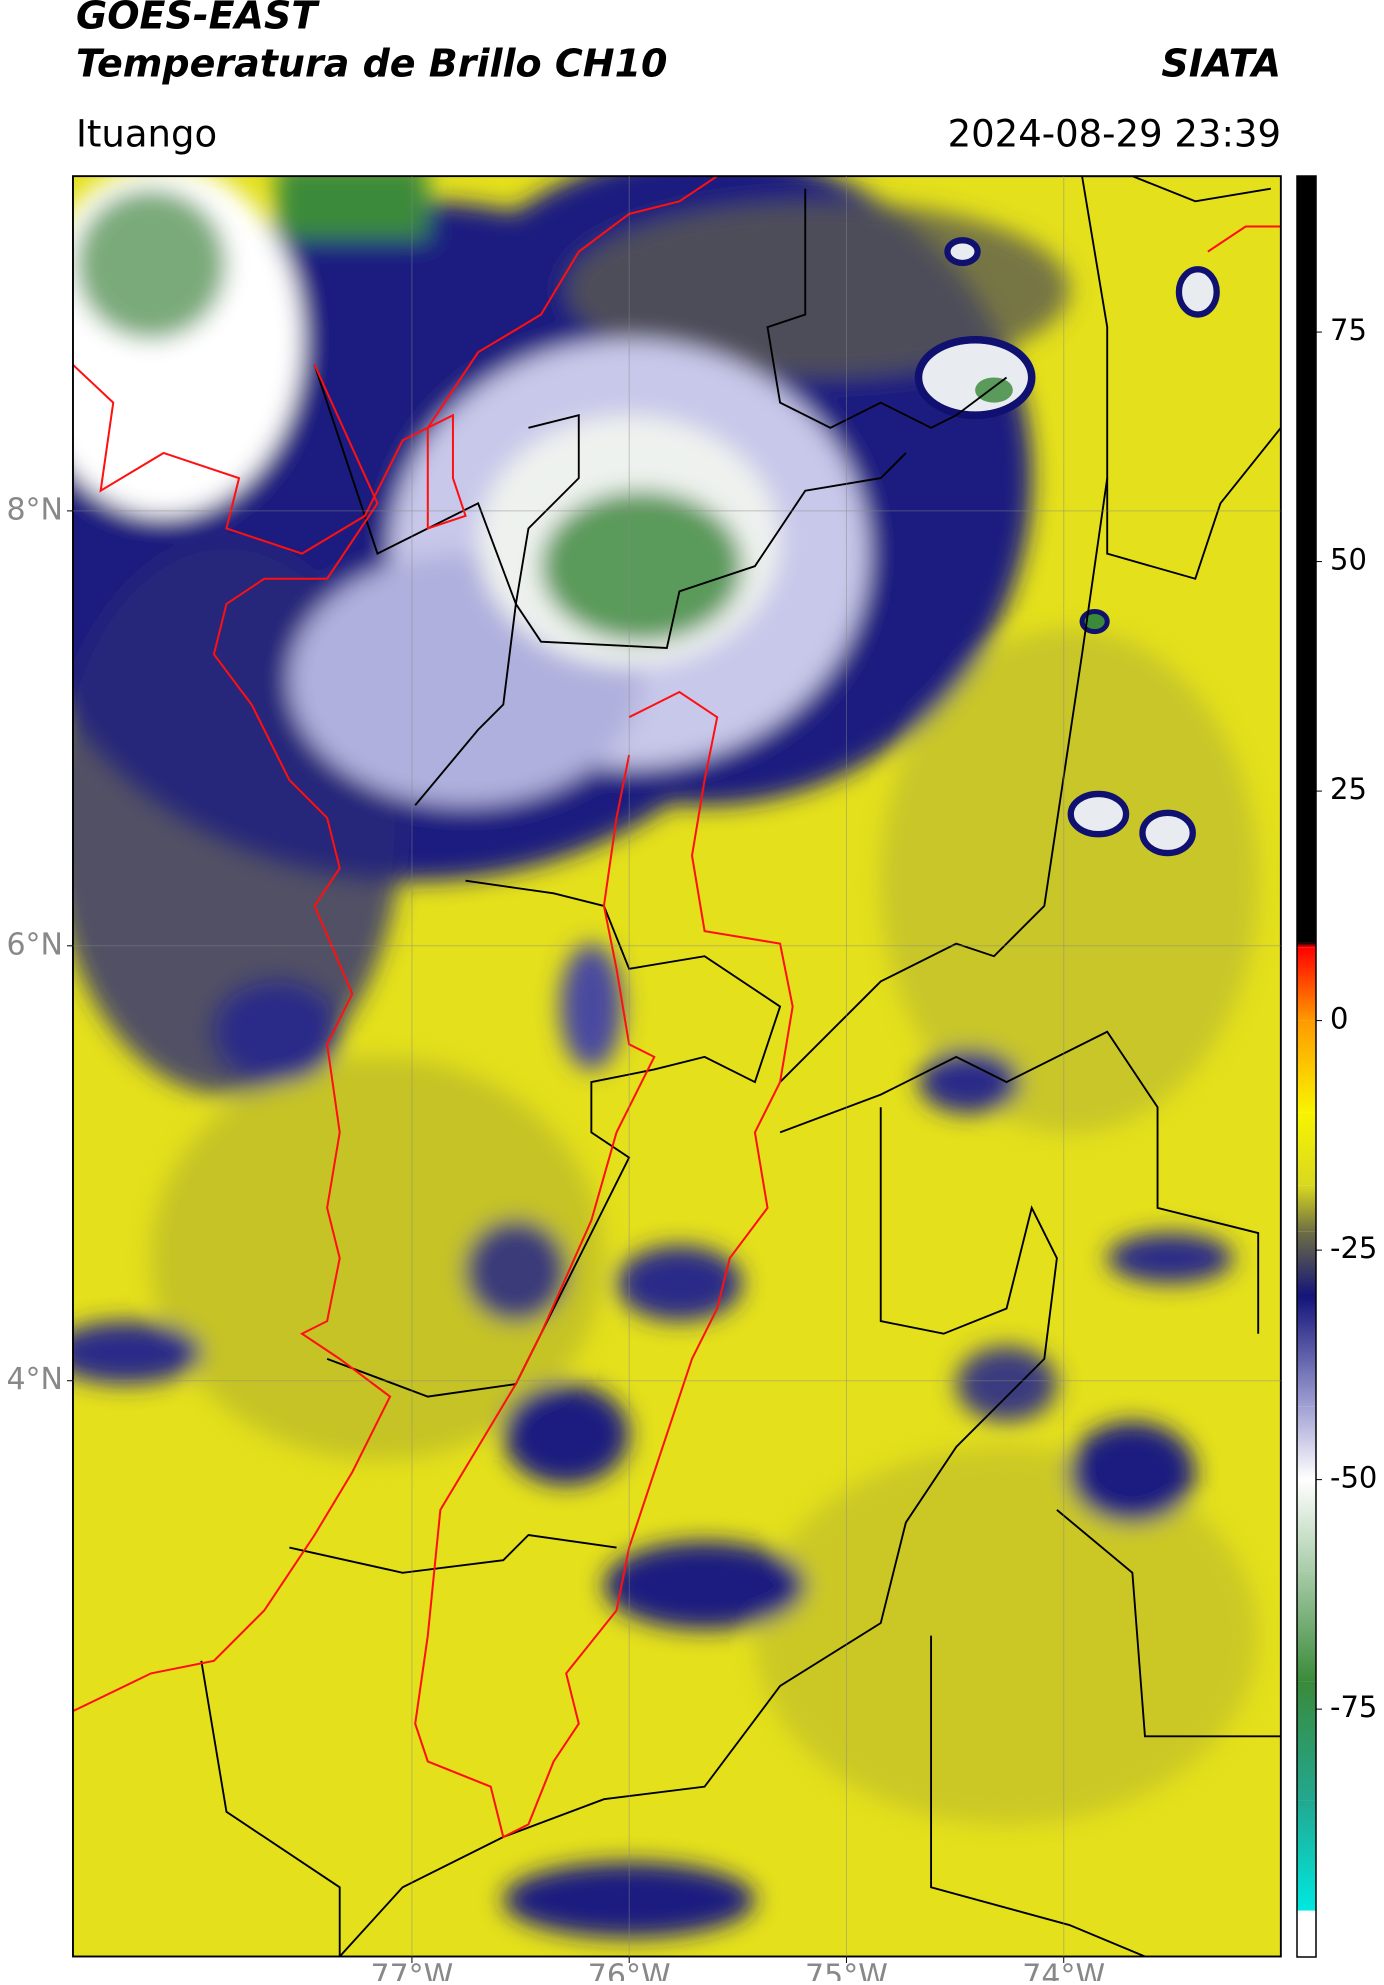 The height and width of the screenshot is (1985, 1384). What do you see at coordinates (1114, 134) in the screenshot?
I see `datetime: 2024-08-29 23:39` at bounding box center [1114, 134].